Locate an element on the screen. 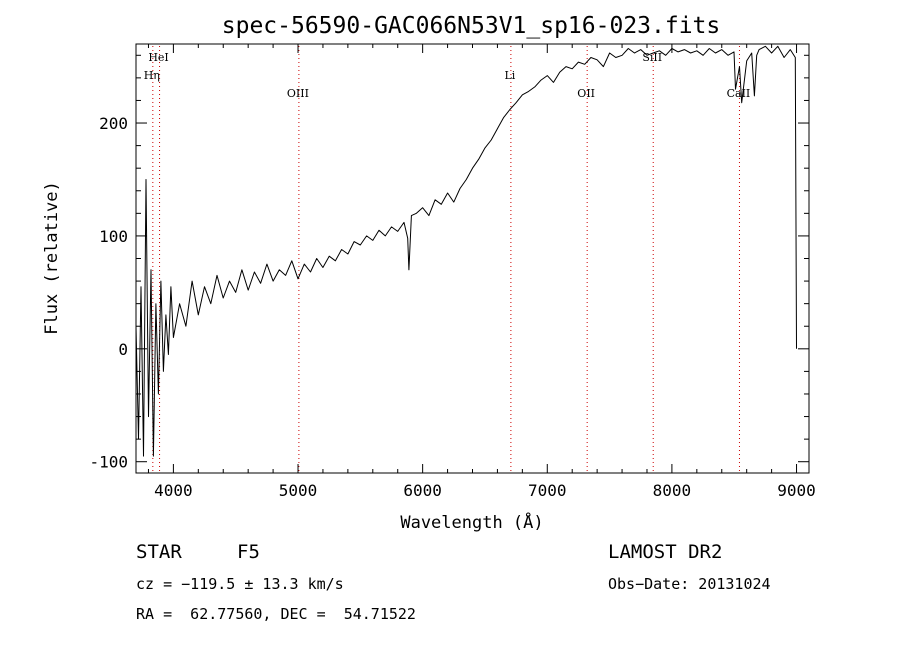  x-tick-label: 6000 is located at coordinates (422, 490).